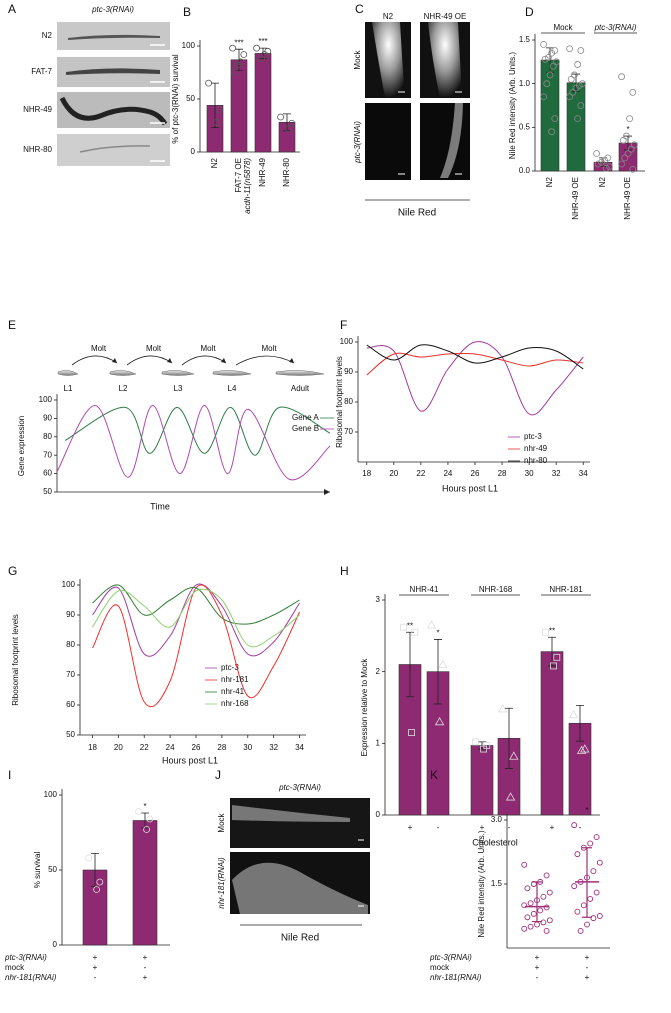 The height and width of the screenshot is (1013, 671). Describe the element at coordinates (440, 967) in the screenshot. I see `row-label: mock` at that location.